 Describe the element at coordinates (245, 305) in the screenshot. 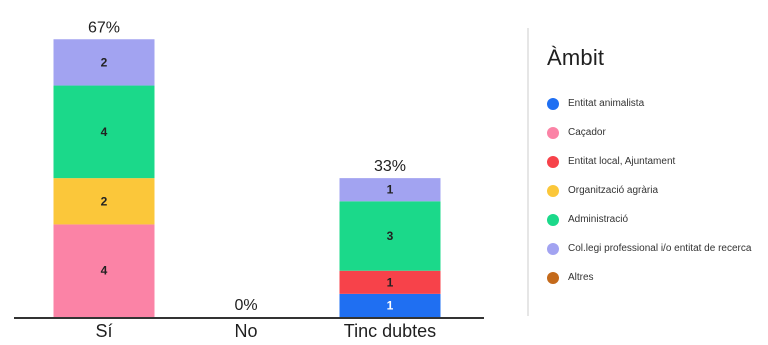

I see `total-label: 0%` at that location.